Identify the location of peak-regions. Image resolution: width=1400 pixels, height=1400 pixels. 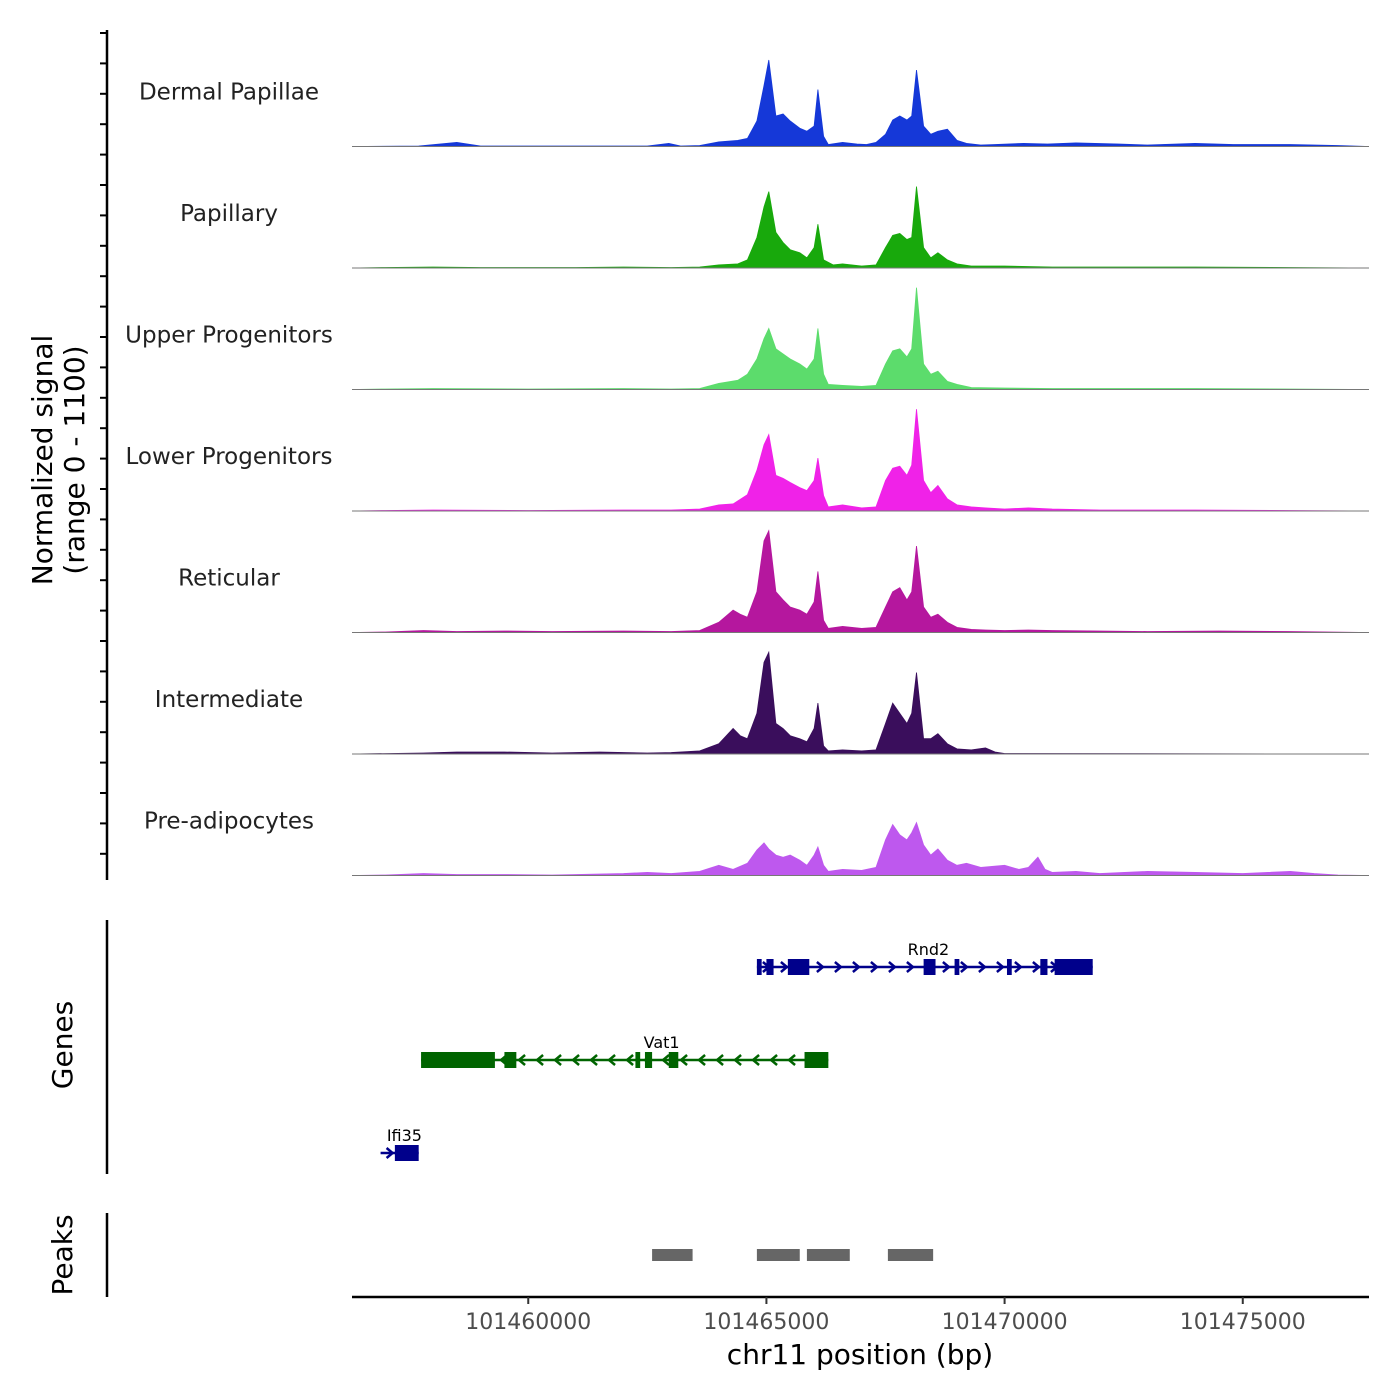
(793, 1255).